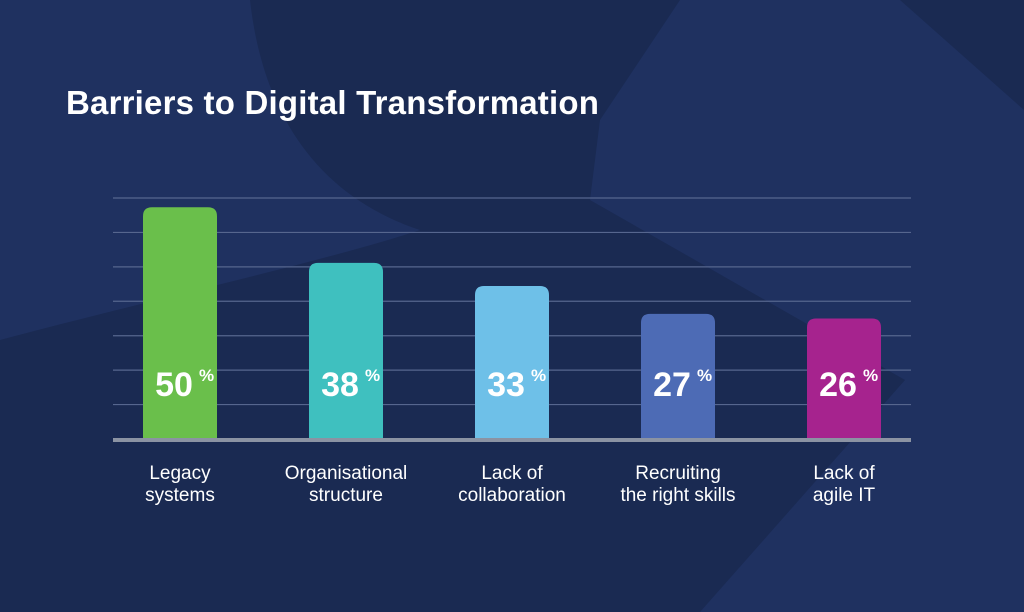  Describe the element at coordinates (844, 495) in the screenshot. I see `category-label: agile IT` at that location.